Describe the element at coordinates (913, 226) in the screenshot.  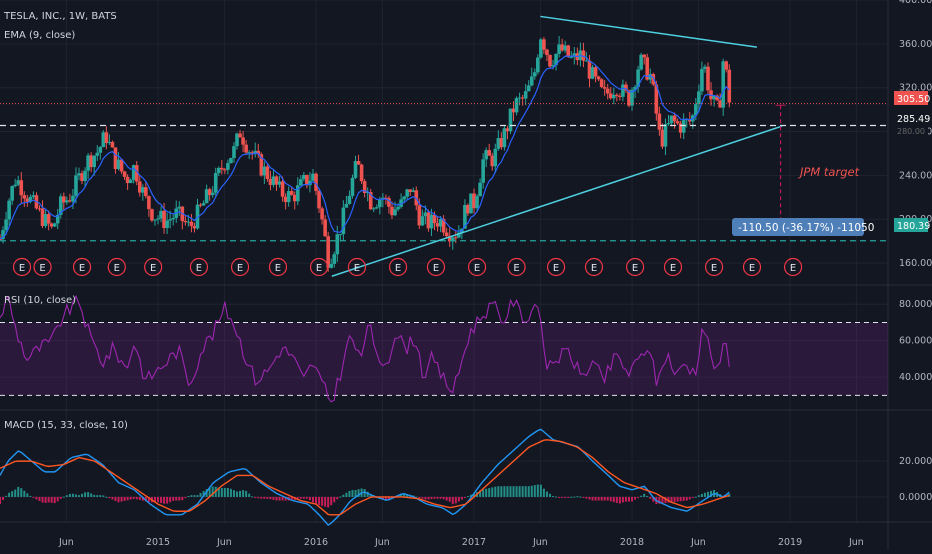
I see `svg-text: 180.39` at that location.